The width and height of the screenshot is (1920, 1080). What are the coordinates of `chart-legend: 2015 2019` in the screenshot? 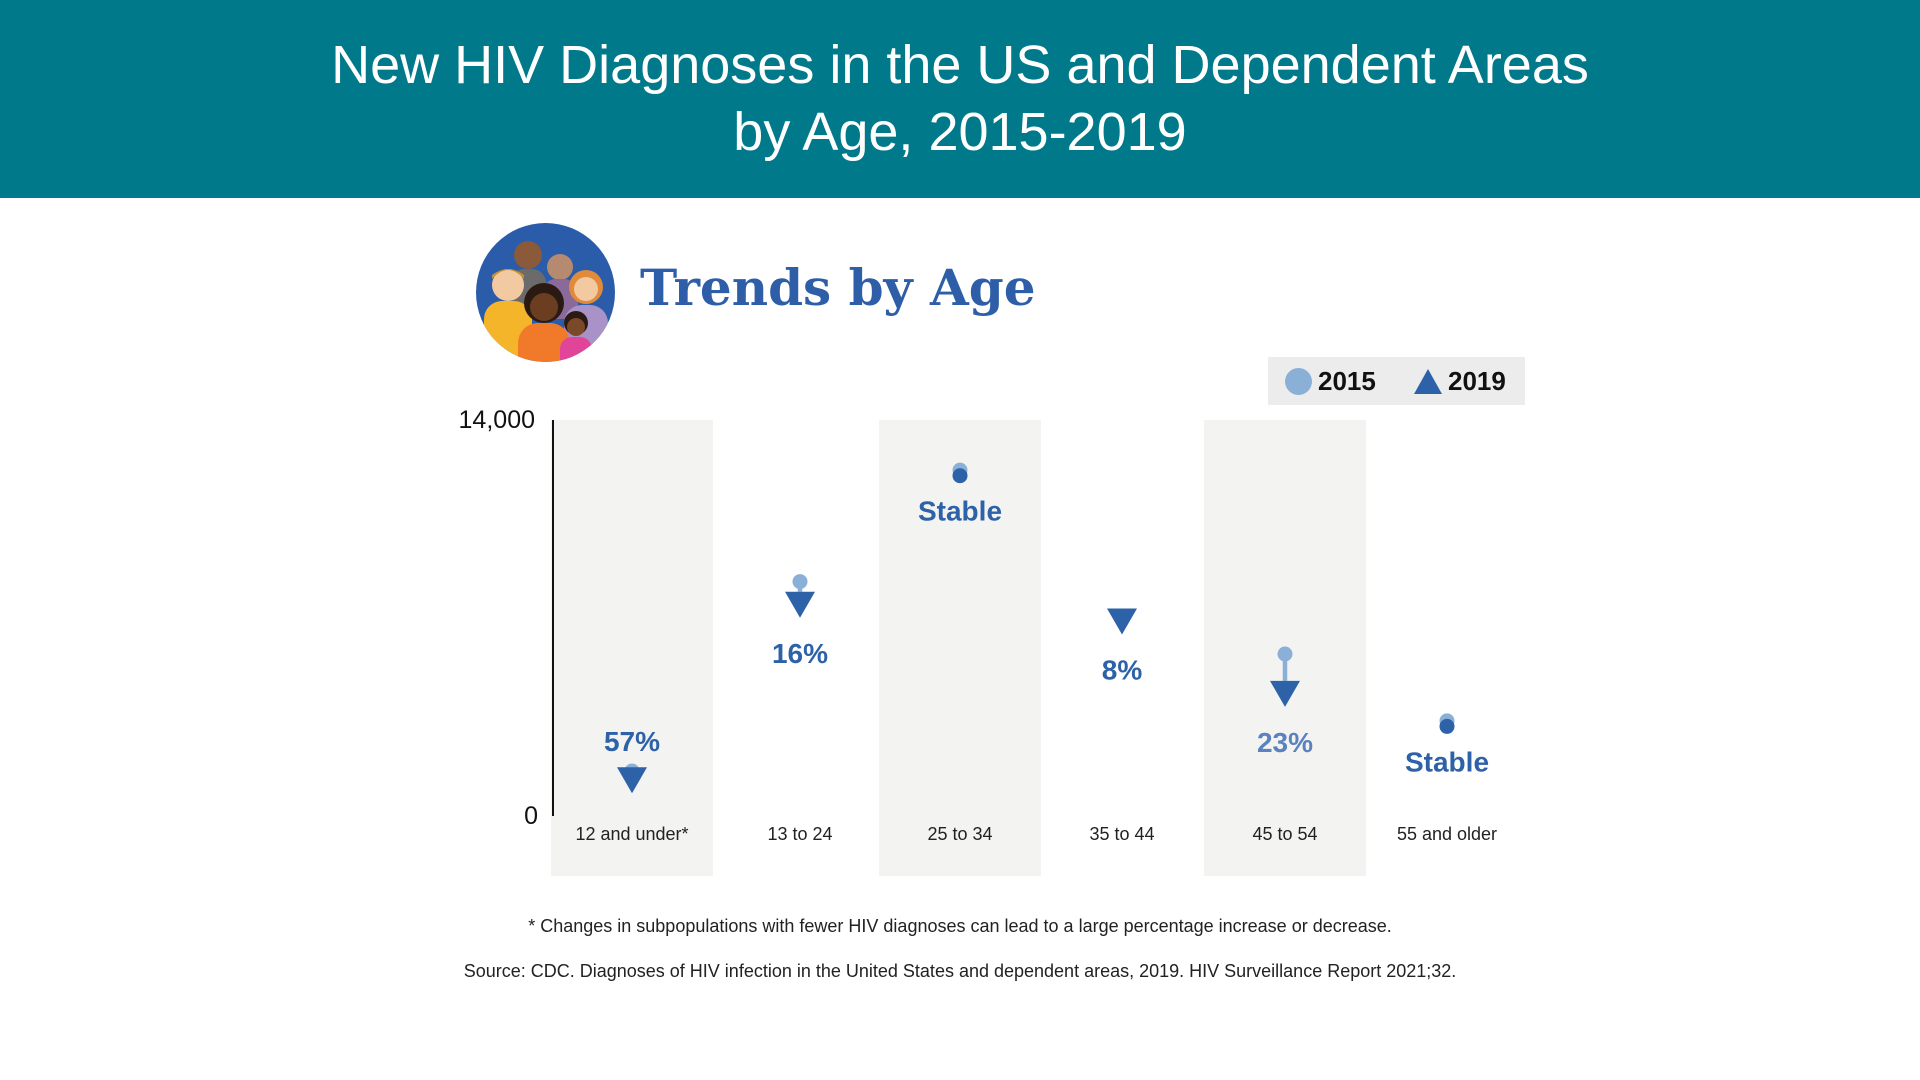 It's located at (1396, 381).